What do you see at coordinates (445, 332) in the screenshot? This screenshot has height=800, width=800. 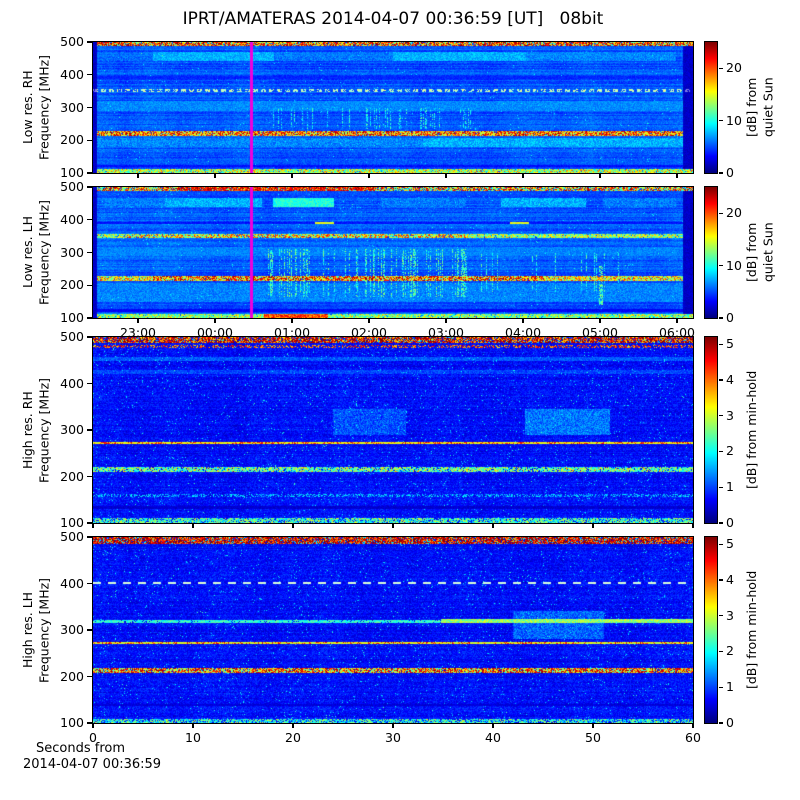 I see `x-tick-label: 03:00` at bounding box center [445, 332].